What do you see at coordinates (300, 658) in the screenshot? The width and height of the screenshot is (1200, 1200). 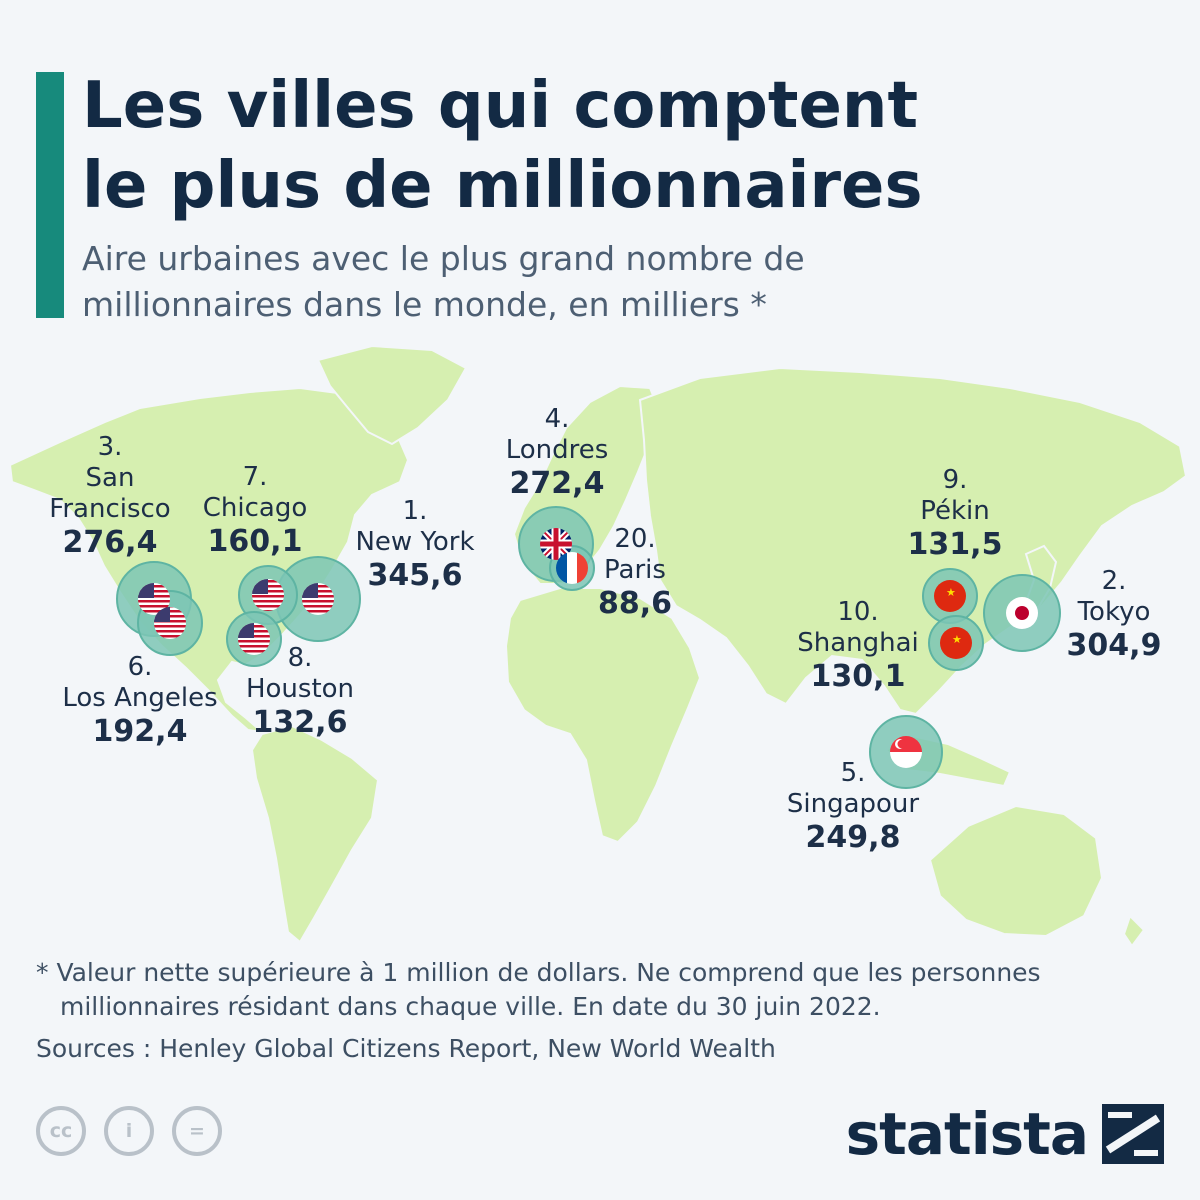 I see `city-rank: 8.` at bounding box center [300, 658].